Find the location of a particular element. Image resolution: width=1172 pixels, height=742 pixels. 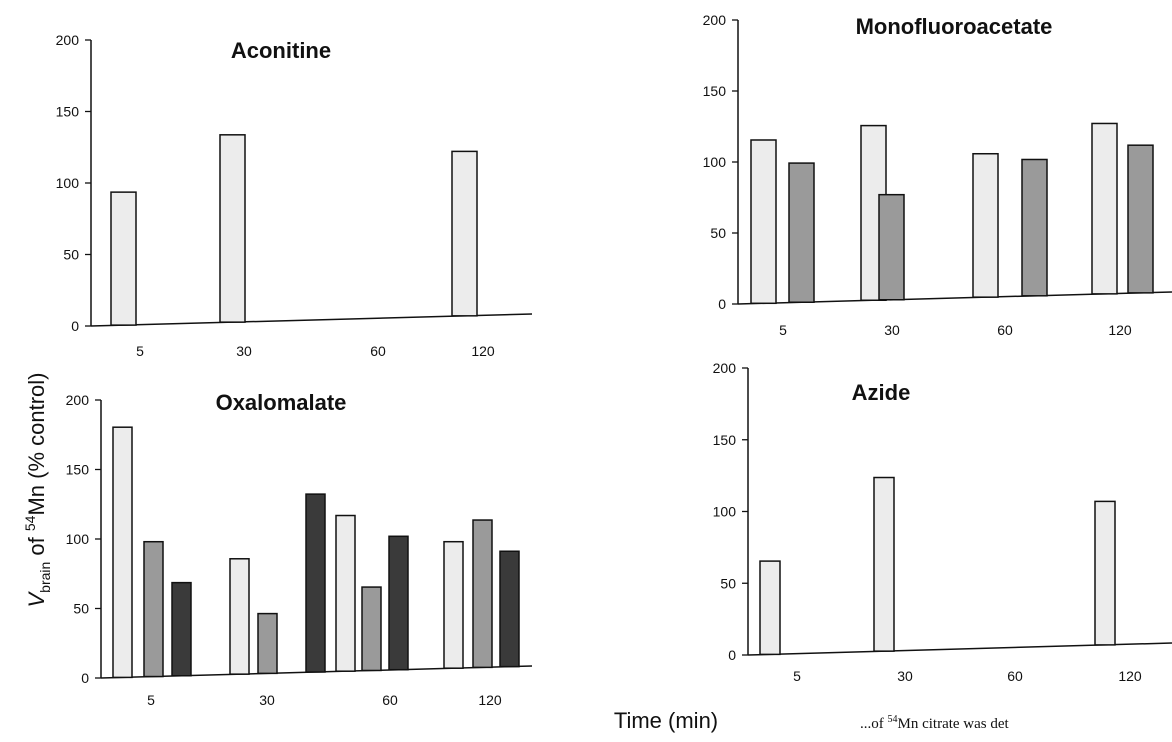

panel-title: Oxalomalate is located at coordinates (281, 402).